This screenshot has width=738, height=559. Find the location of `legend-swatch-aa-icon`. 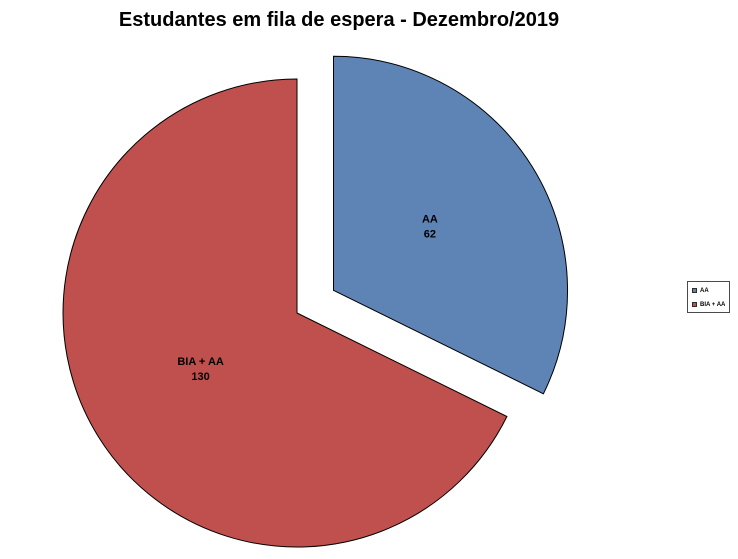

legend-swatch-aa-icon is located at coordinates (694, 290).